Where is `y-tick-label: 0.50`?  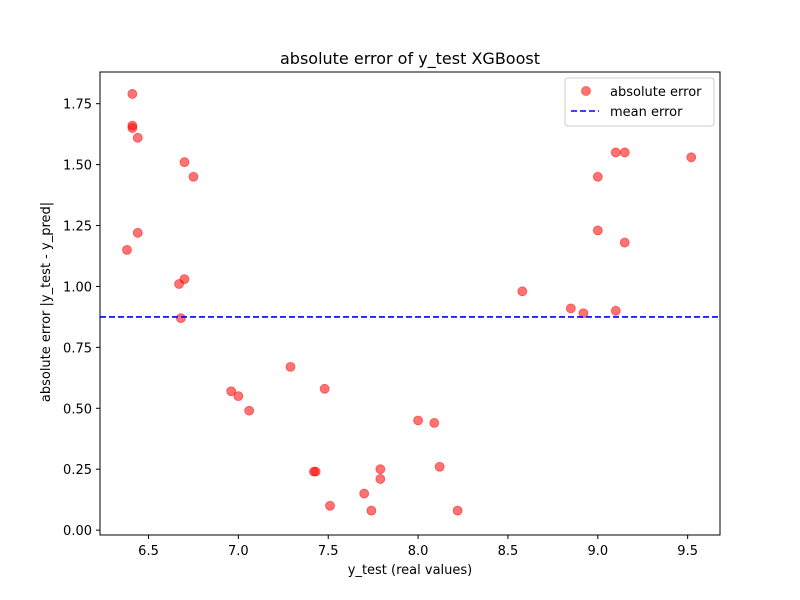
y-tick-label: 0.50 is located at coordinates (77, 409).